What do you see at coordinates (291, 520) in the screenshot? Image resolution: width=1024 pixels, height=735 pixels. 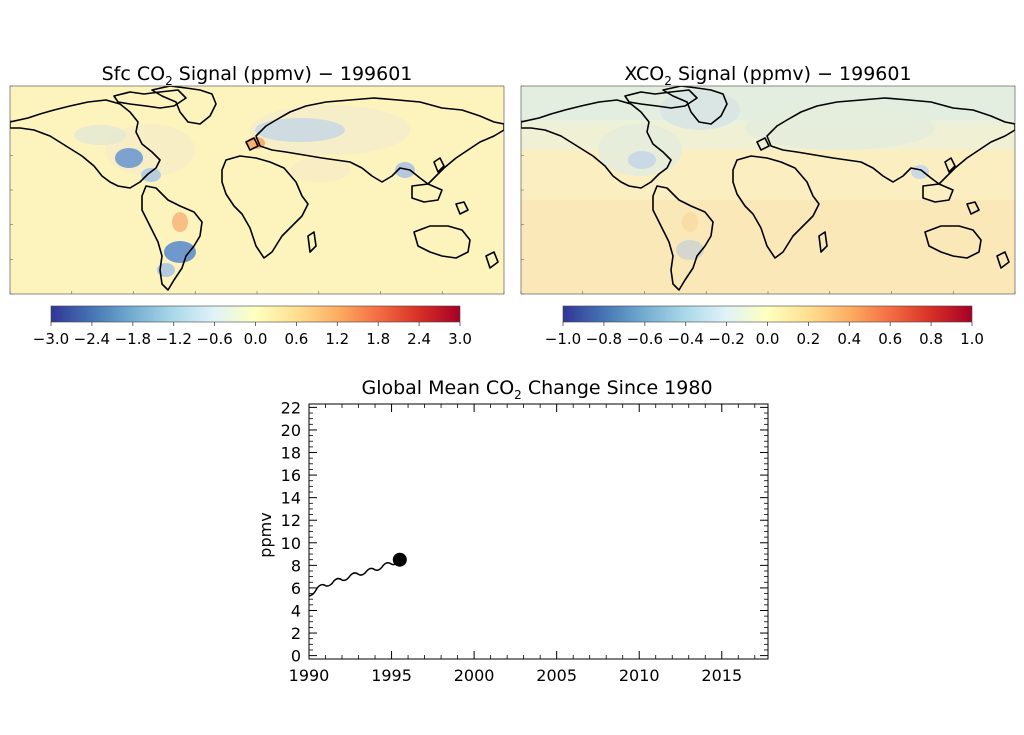 I see `y-tick-label: 12` at bounding box center [291, 520].